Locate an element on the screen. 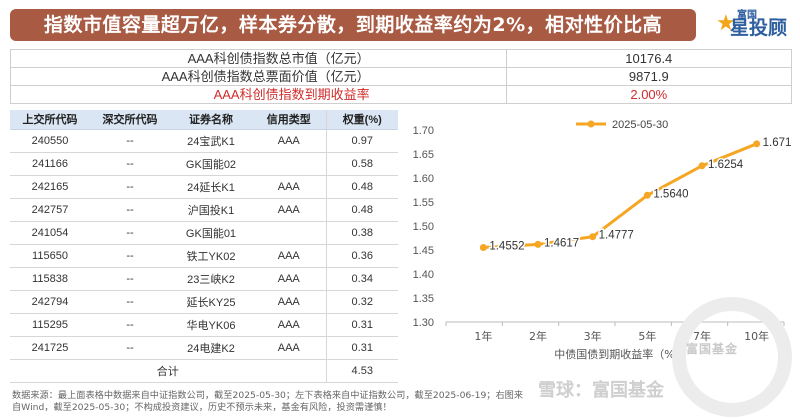 This screenshot has height=419, width=800. total-row: 合计 4.53 is located at coordinates (204, 371).